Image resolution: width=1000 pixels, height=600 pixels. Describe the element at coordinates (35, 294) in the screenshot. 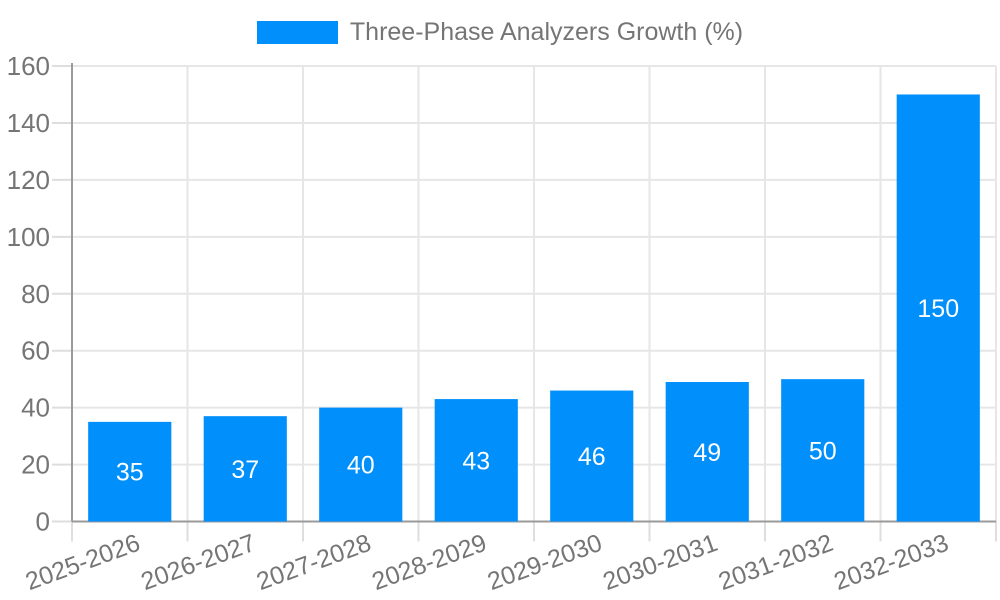

I see `y-axis-tick-label: 80` at that location.